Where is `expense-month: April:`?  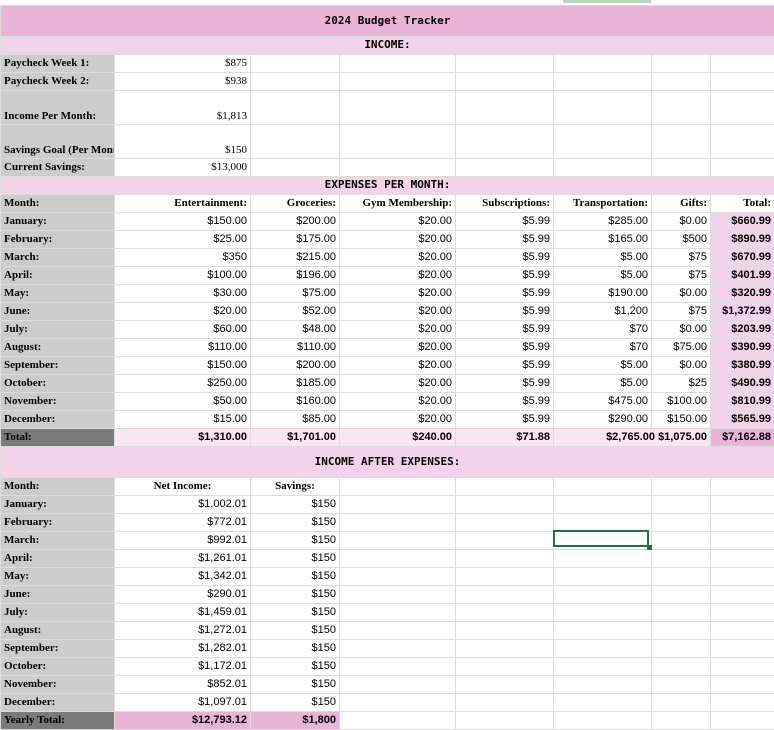
expense-month: April: is located at coordinates (58, 275).